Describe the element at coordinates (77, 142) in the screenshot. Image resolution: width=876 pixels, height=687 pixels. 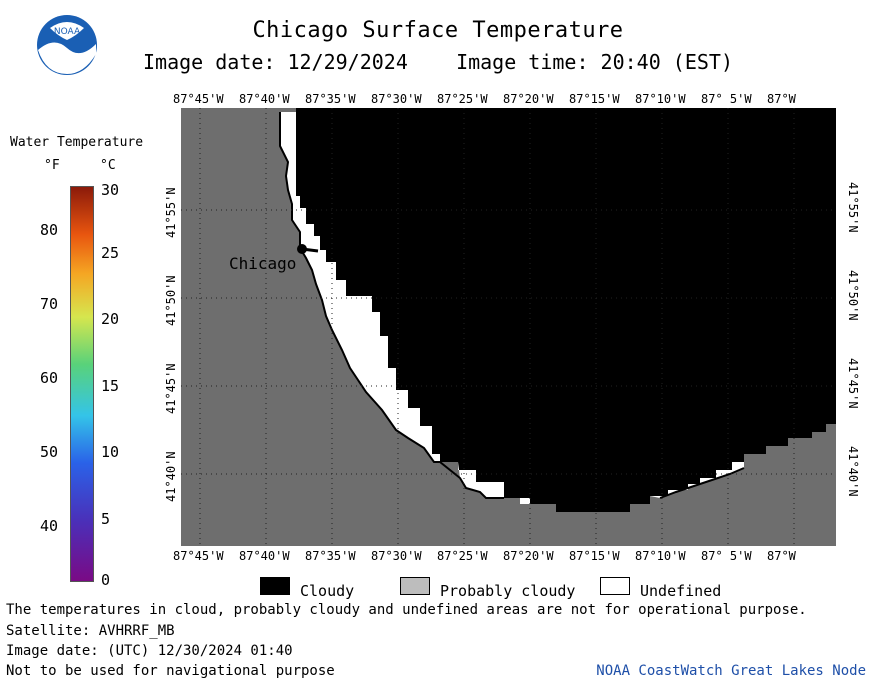
I see `colorbar-title: Water Temperature` at that location.